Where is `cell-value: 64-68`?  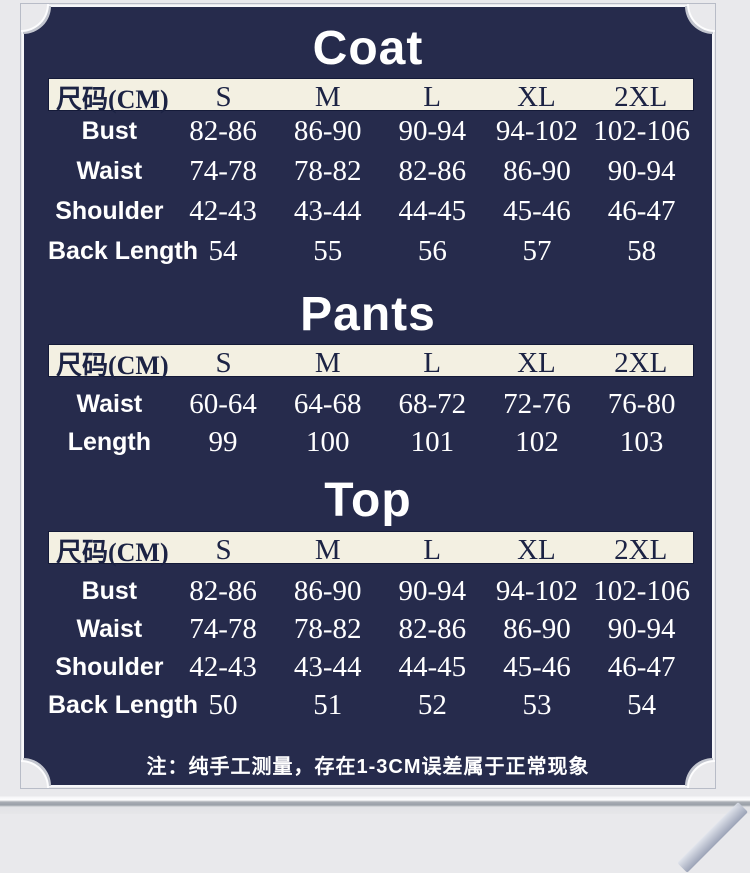
cell-value: 64-68 is located at coordinates (327, 404).